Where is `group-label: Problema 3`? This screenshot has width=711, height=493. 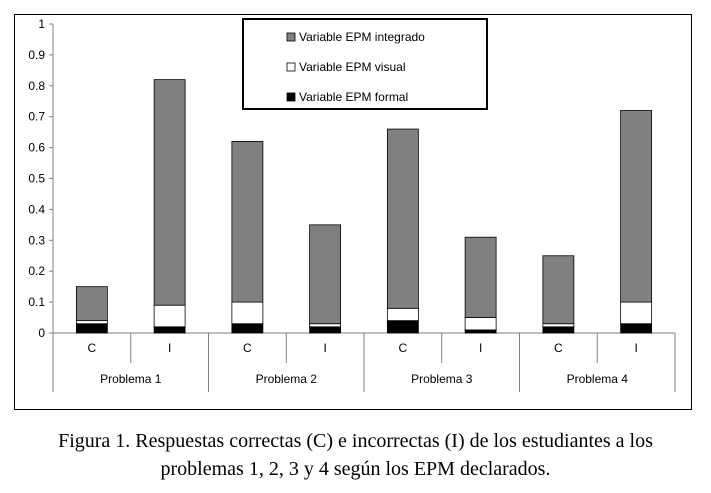
group-label: Problema 3 is located at coordinates (442, 379).